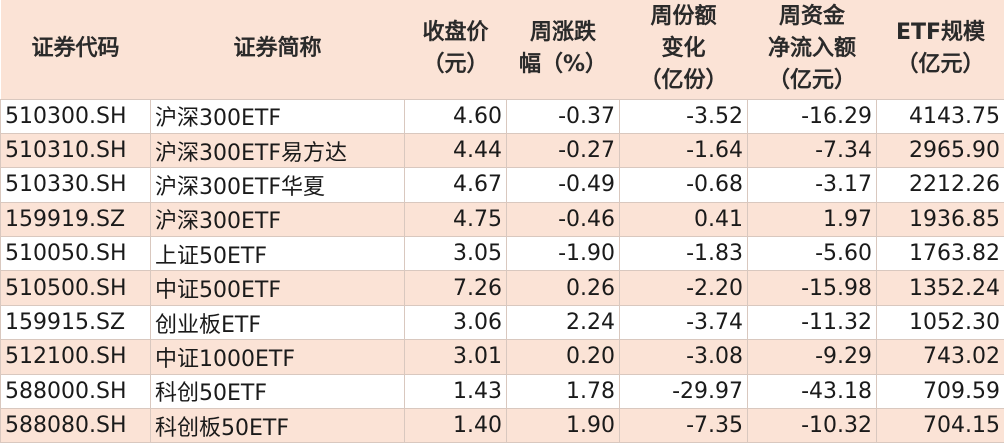 This screenshot has width=1004, height=443. I want to click on cell-security-code: 510300.SH, so click(75, 116).